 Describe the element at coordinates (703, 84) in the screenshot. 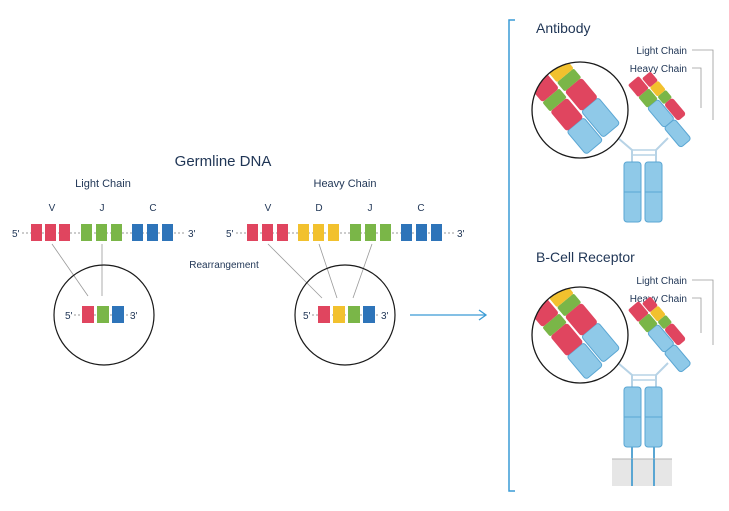

I see `antibody-light-leader` at that location.